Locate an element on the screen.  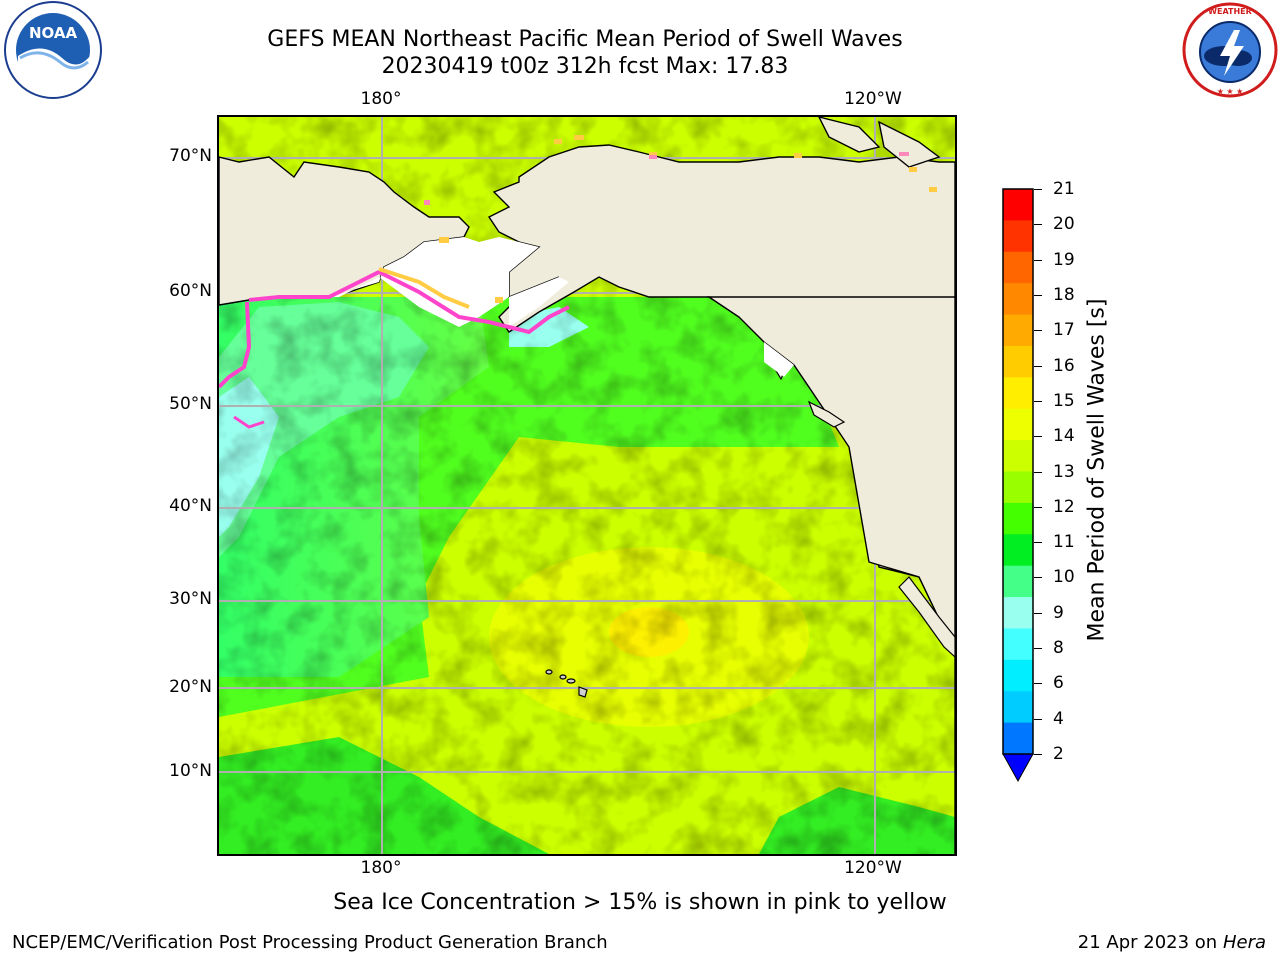
colorbar-tick-label: 6 is located at coordinates (1058, 683).